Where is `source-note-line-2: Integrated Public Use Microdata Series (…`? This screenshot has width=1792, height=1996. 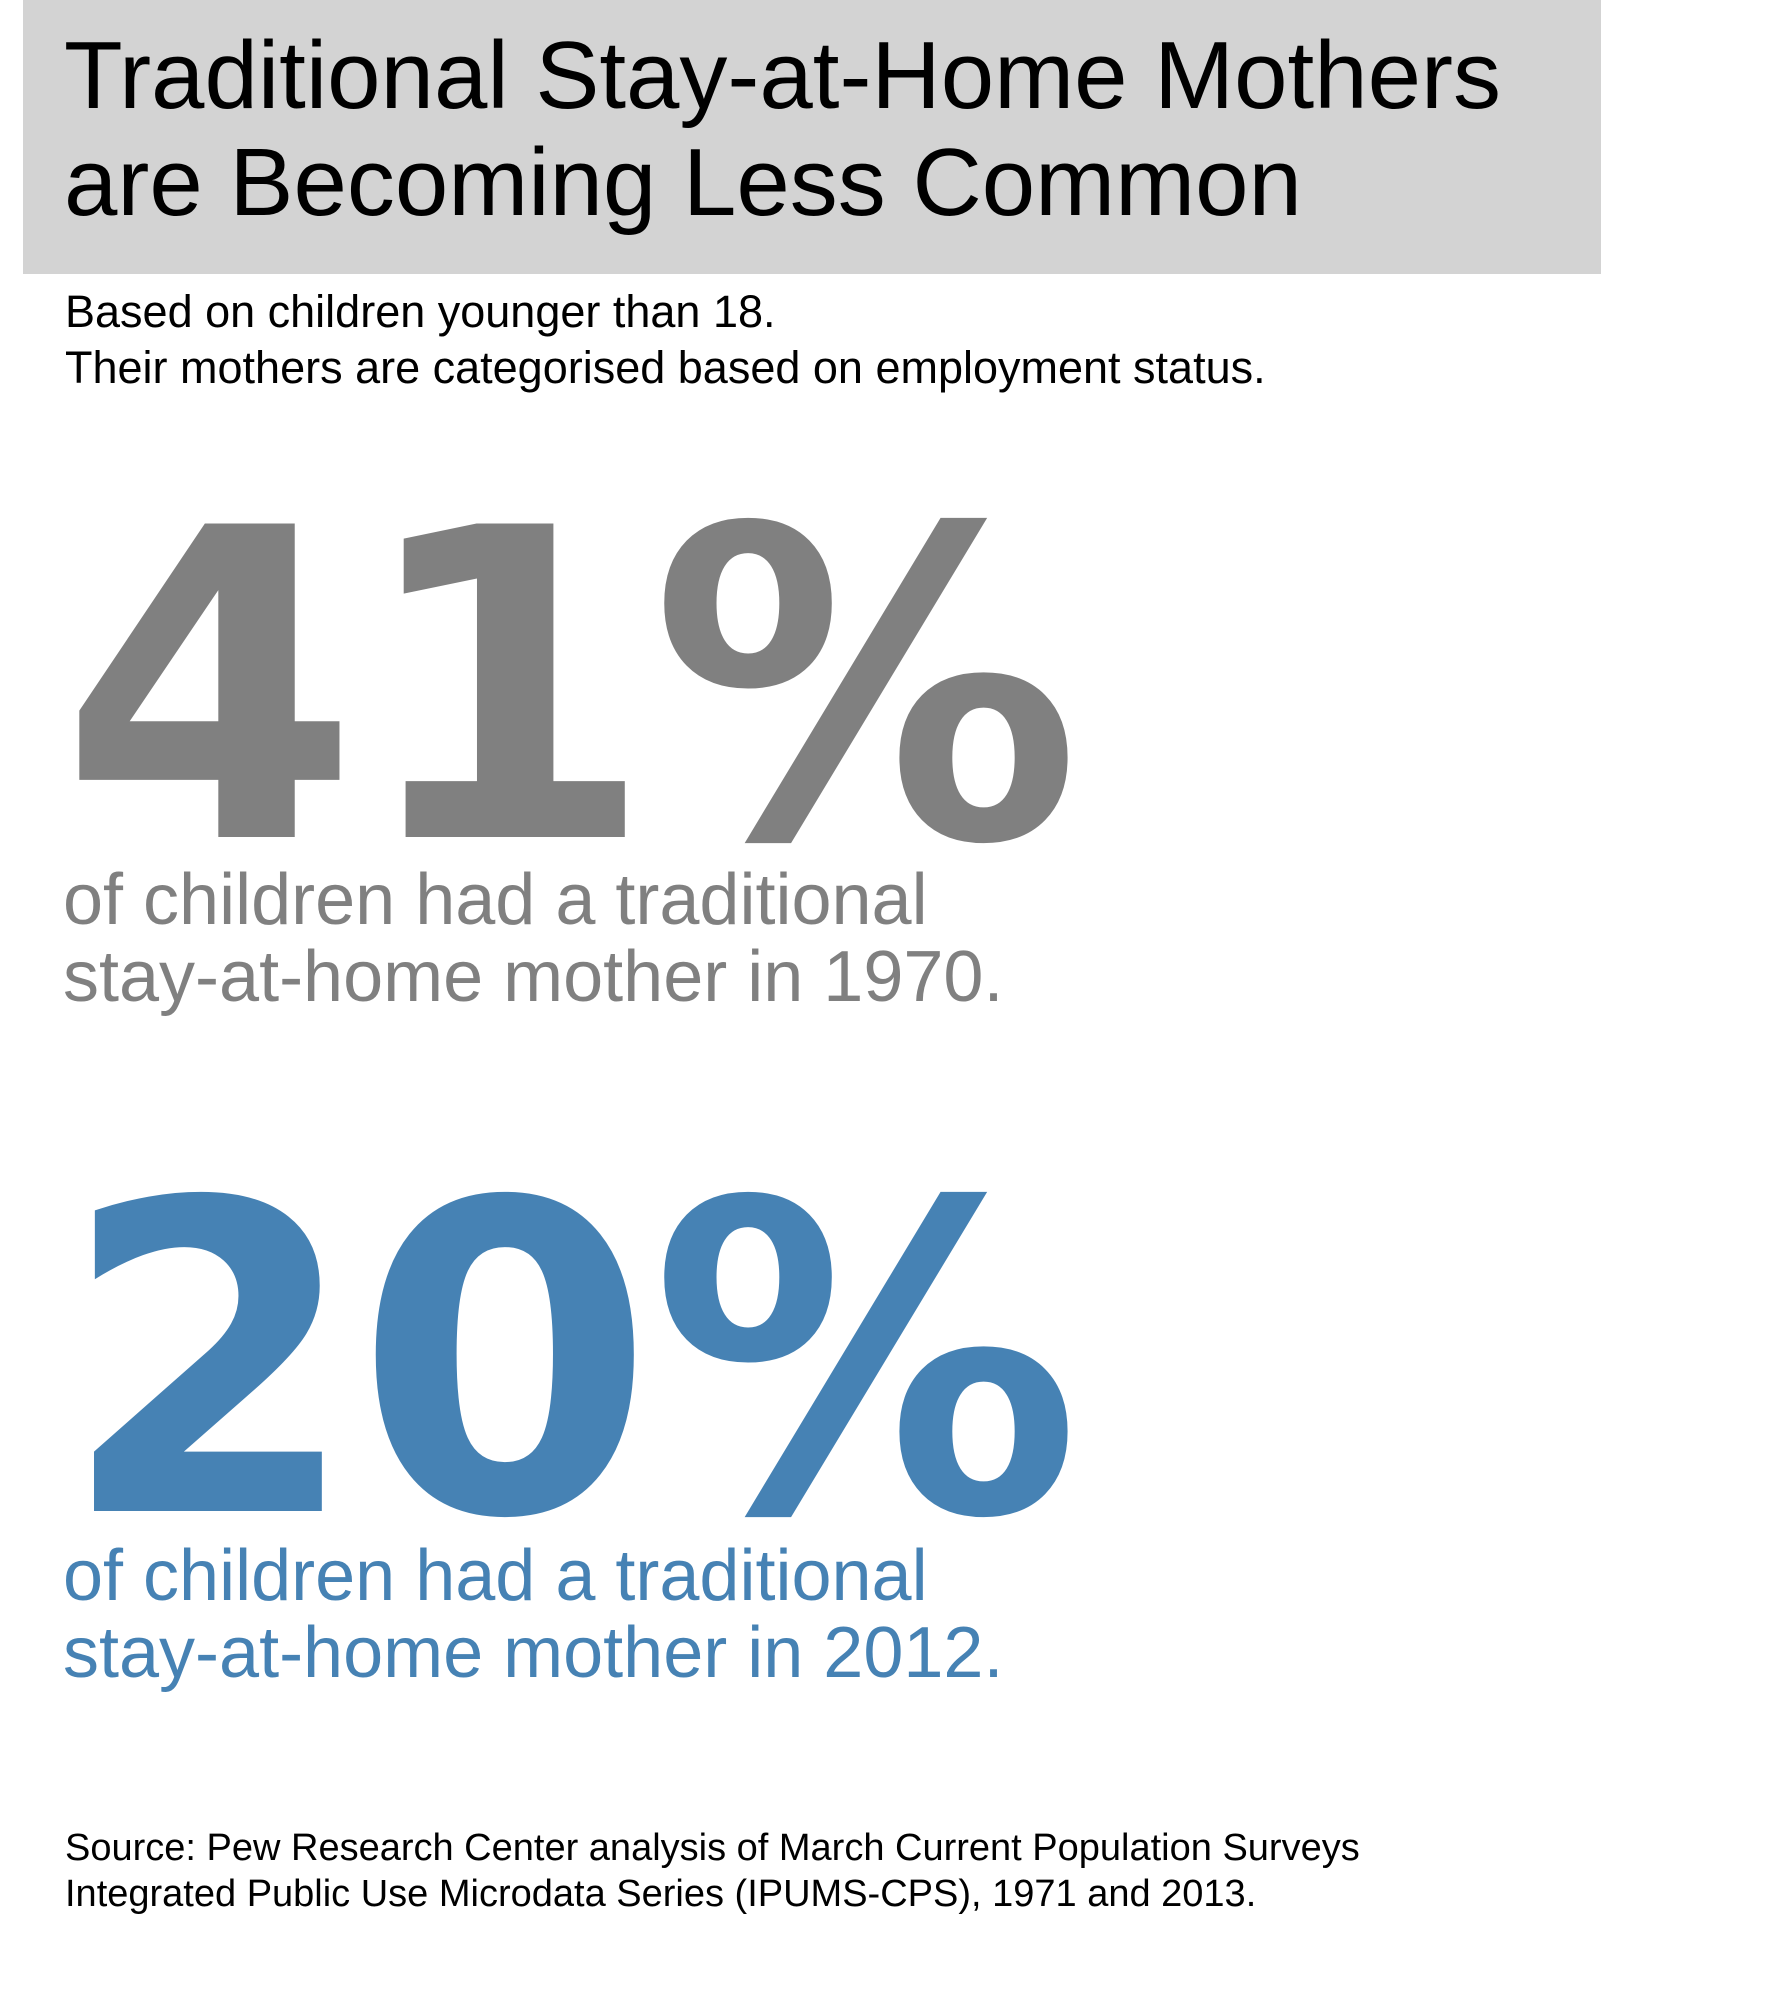
source-note-line-2: Integrated Public Use Microdata Series (… is located at coordinates (661, 1894).